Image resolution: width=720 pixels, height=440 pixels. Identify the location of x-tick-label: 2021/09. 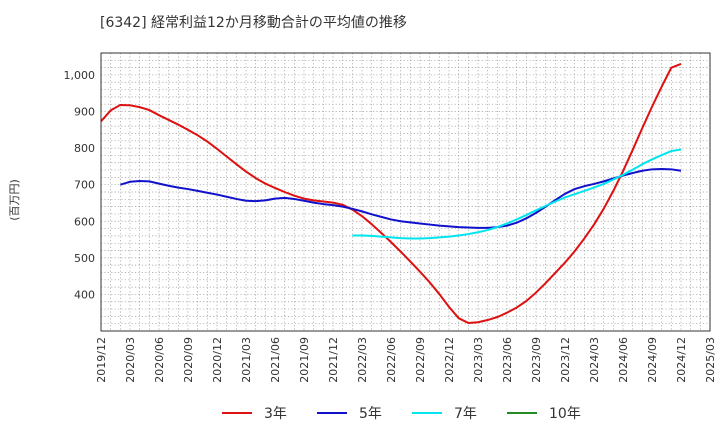
(304, 360).